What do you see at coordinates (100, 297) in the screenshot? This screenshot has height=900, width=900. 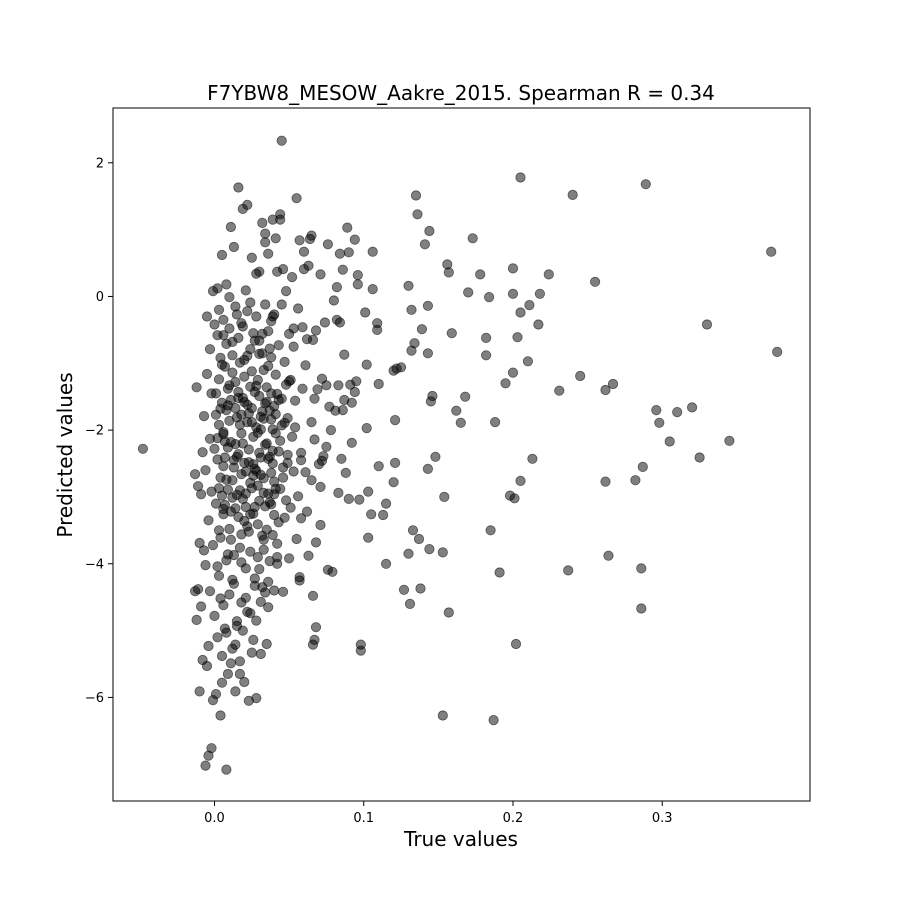 I see `y-tick-label-3: 0` at bounding box center [100, 297].